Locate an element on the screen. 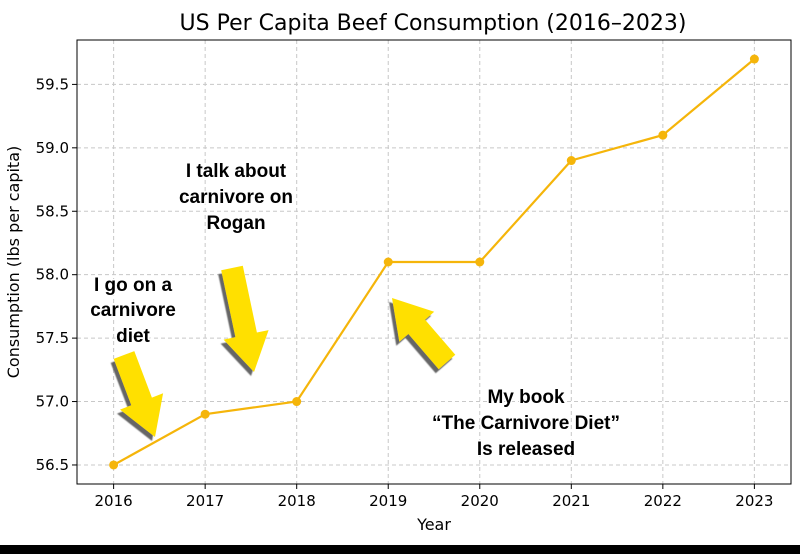 The width and height of the screenshot is (800, 554). y-tick-label: 59.5 is located at coordinates (52, 84).